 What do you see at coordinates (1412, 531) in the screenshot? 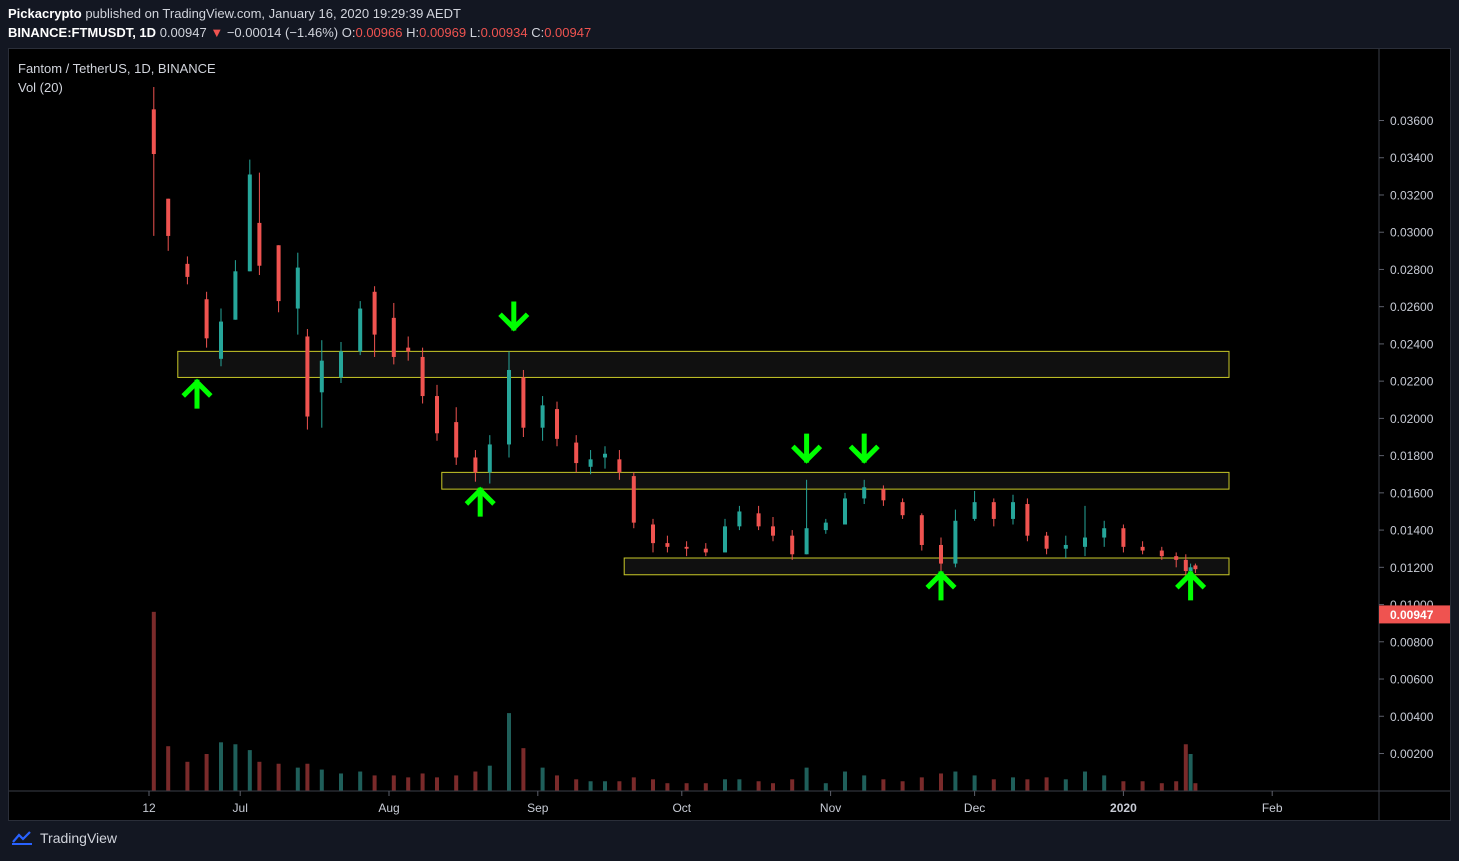
I see `y-tick-label: 0.01400` at bounding box center [1412, 531].